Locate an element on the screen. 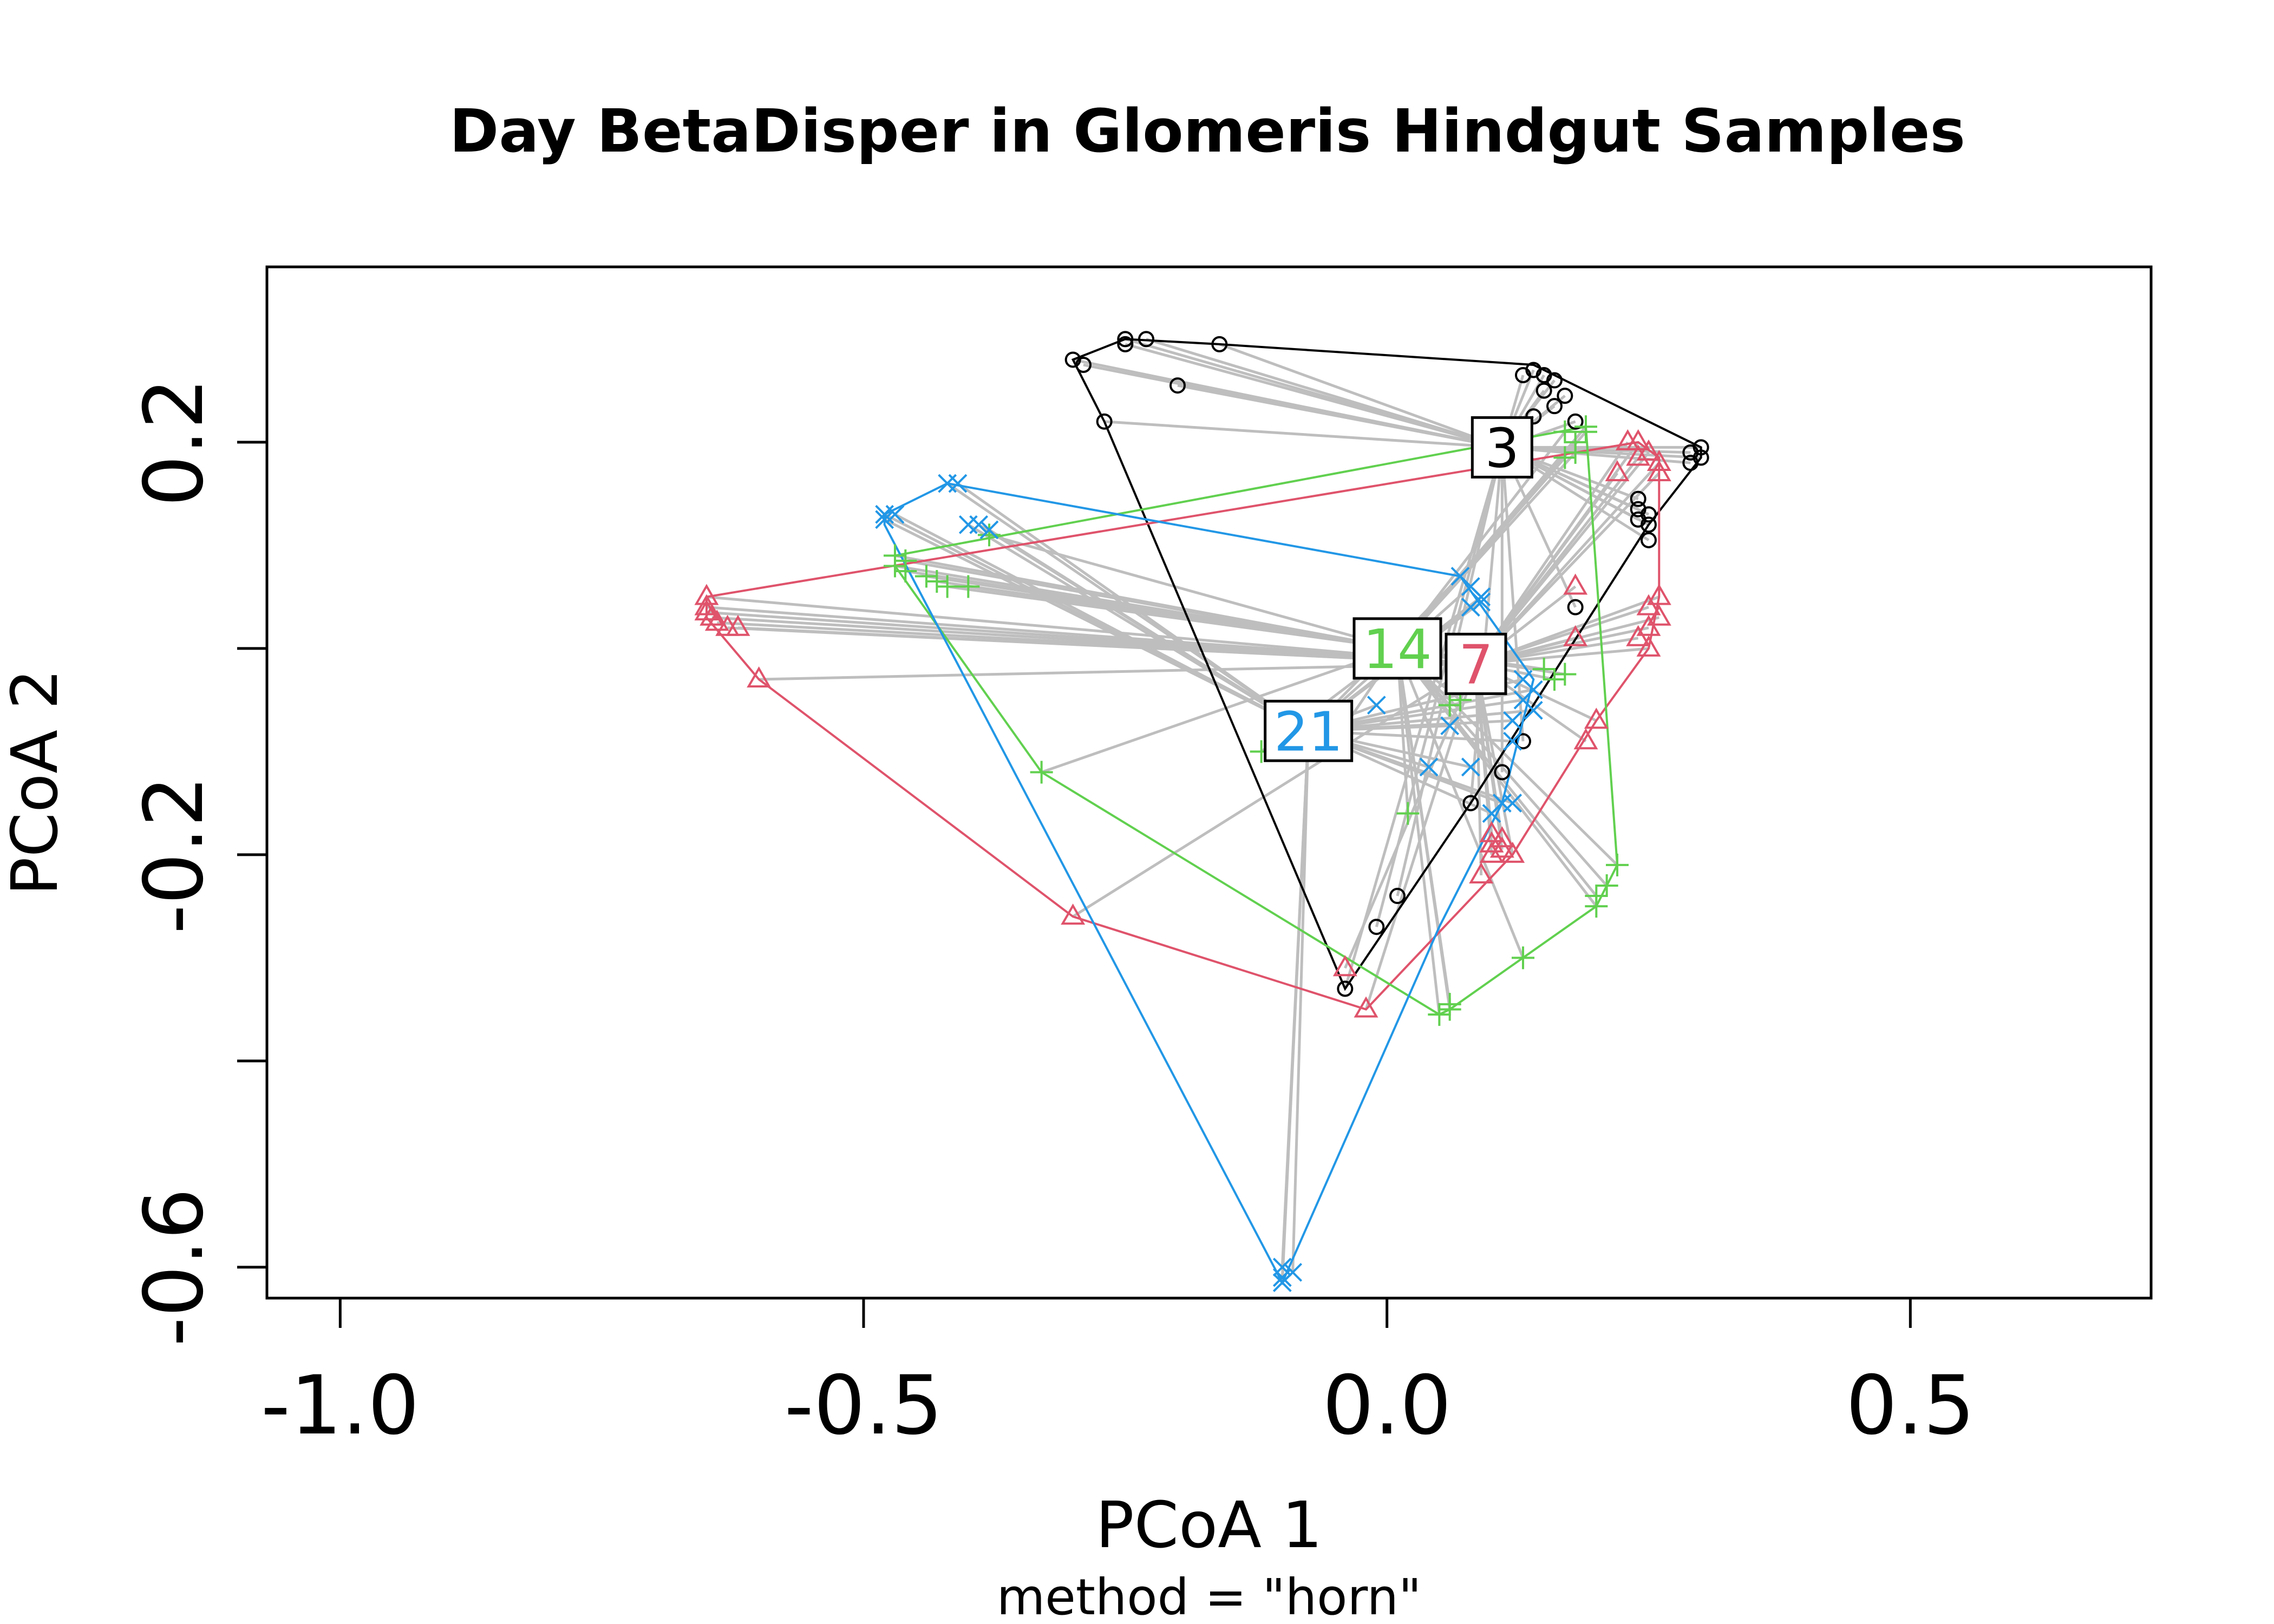  y-axis-label: PCoA 2 is located at coordinates (36, 782).